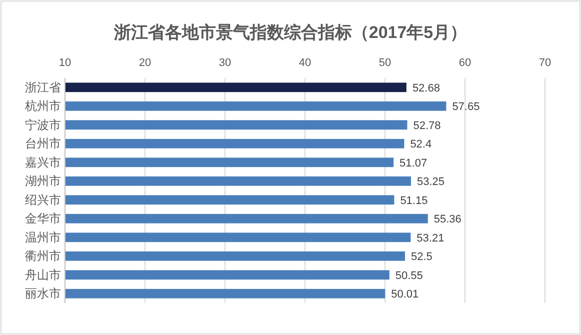 The height and width of the screenshot is (335, 581). What do you see at coordinates (426, 88) in the screenshot?
I see `data-label: 52.68` at bounding box center [426, 88].